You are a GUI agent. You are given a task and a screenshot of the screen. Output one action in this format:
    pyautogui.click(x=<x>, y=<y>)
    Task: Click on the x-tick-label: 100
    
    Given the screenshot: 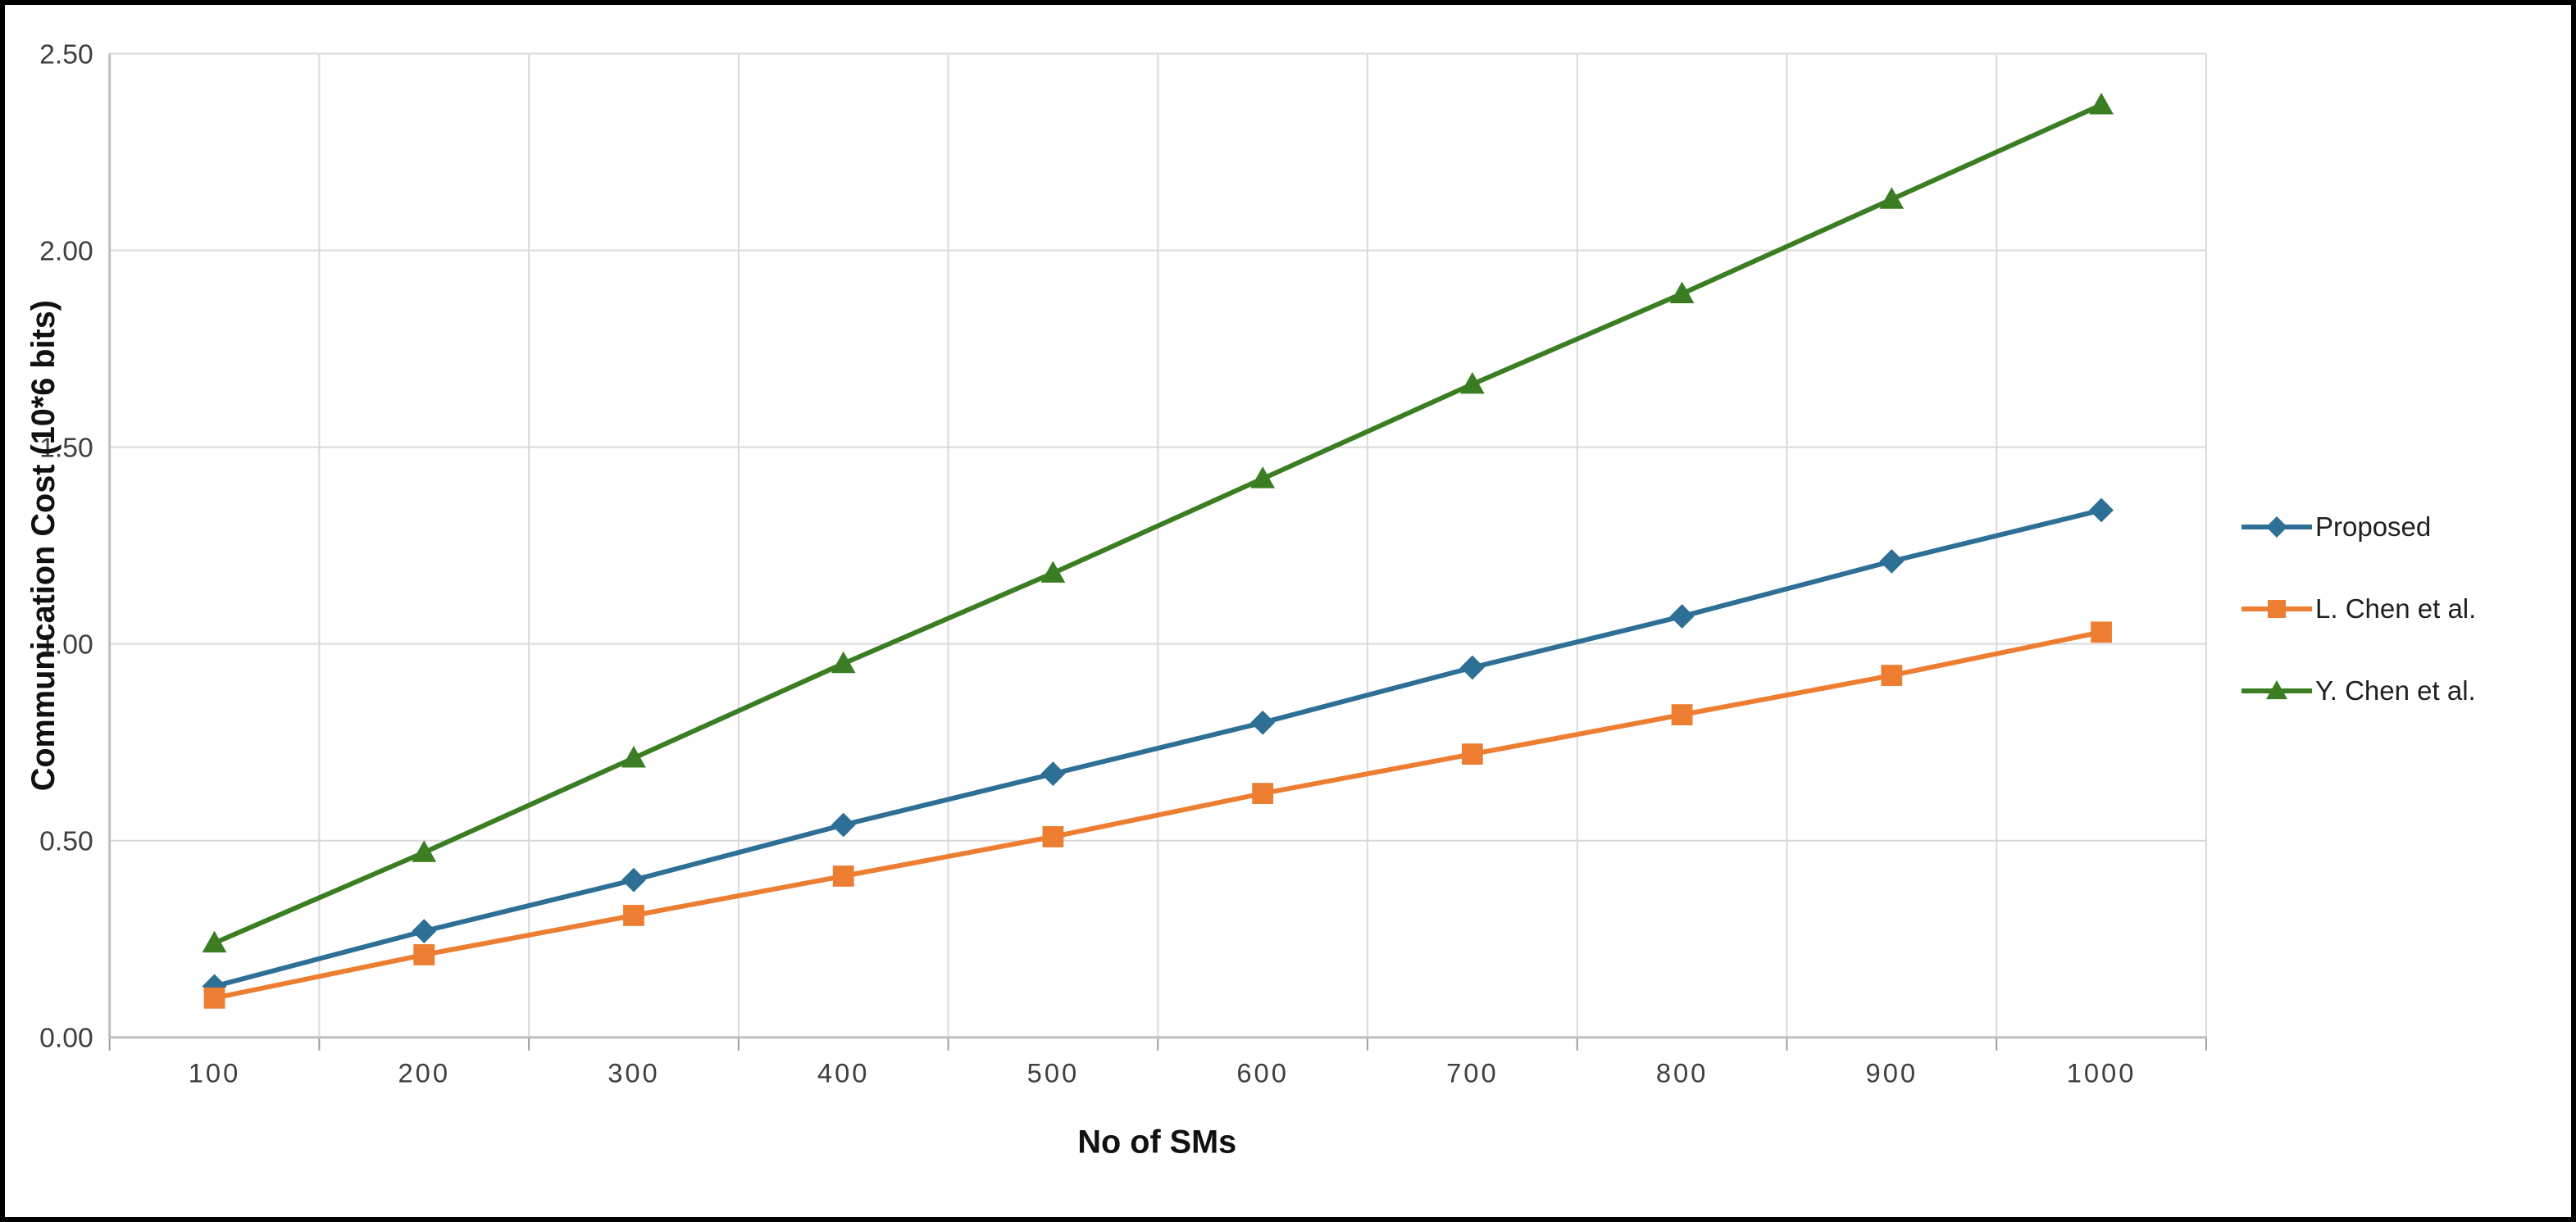 What is the action you would take?
    pyautogui.click(x=215, y=1072)
    